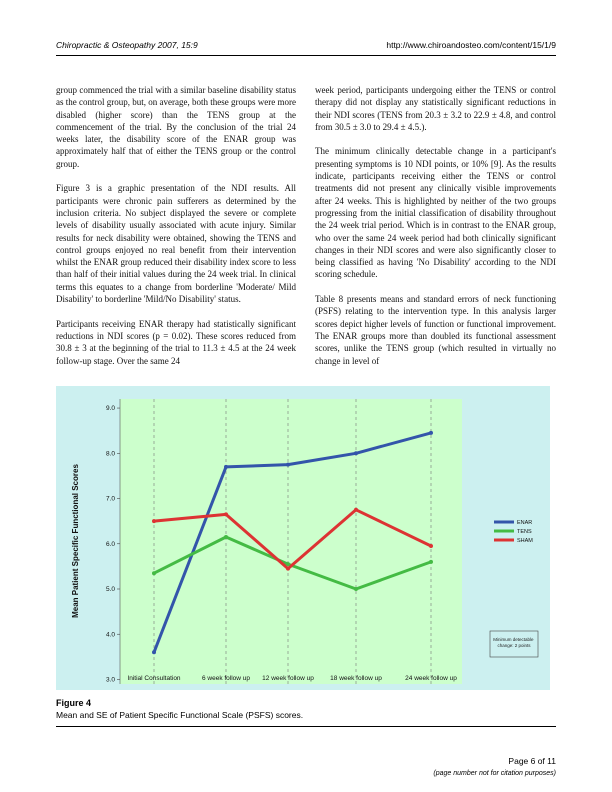  Describe the element at coordinates (306, 726) in the screenshot. I see `caption-rule` at that location.